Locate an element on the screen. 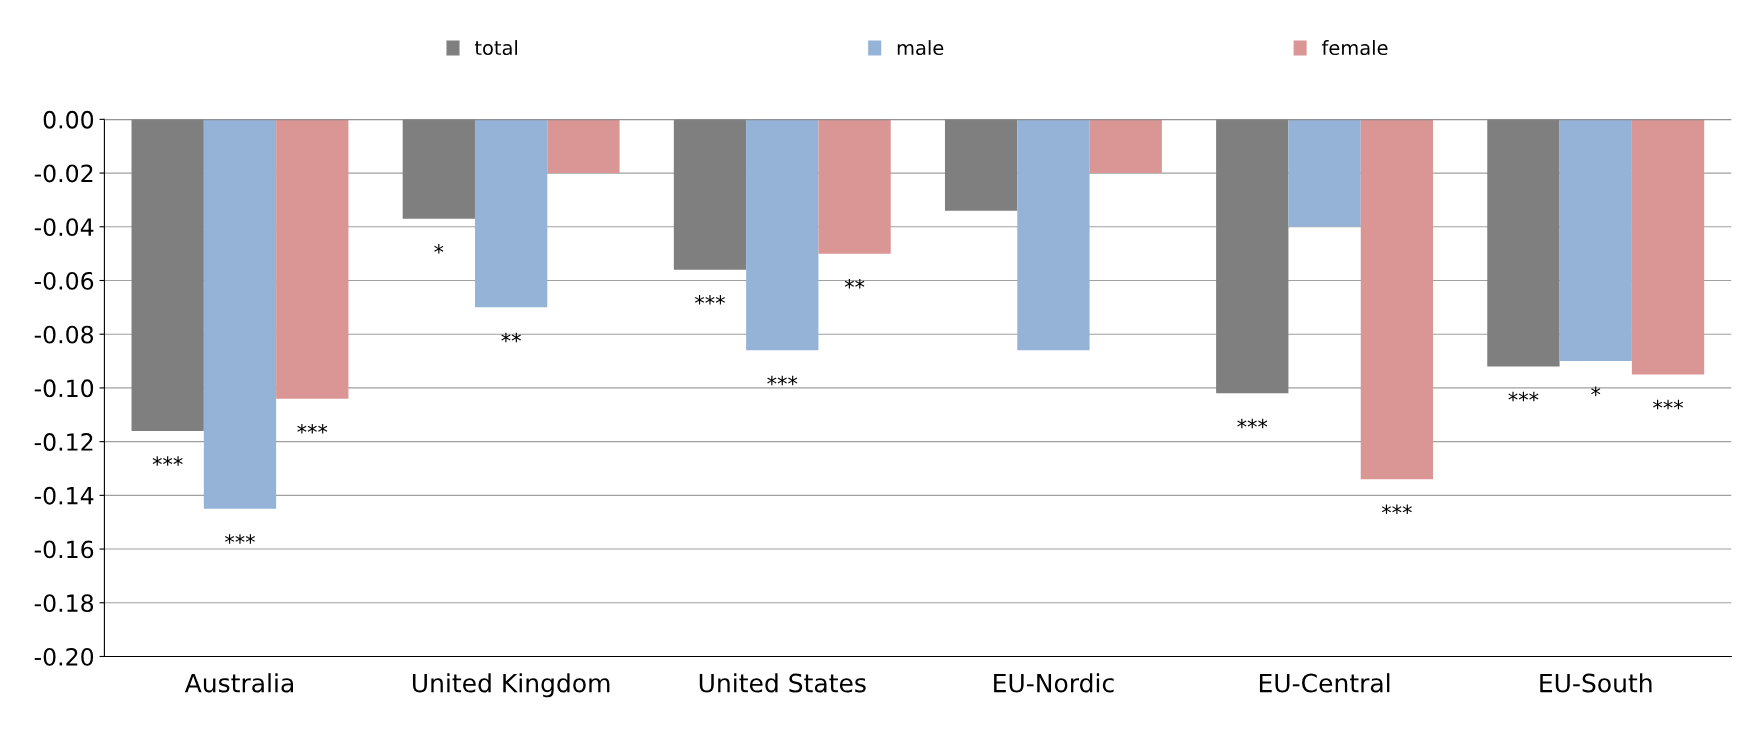 This screenshot has height=746, width=1740. x-tick-label: EU-Central is located at coordinates (1324, 683).